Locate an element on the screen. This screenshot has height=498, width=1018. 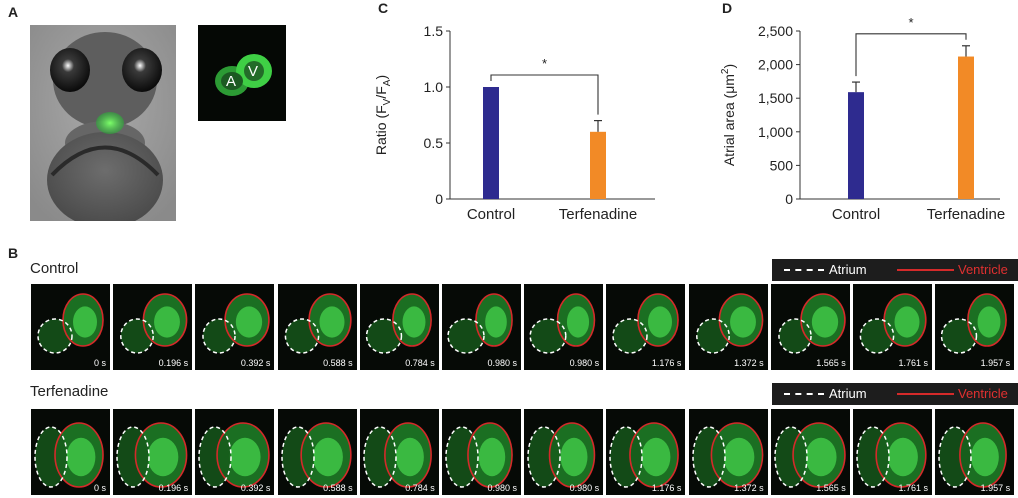
x-category-label: Control is located at coordinates (491, 214).